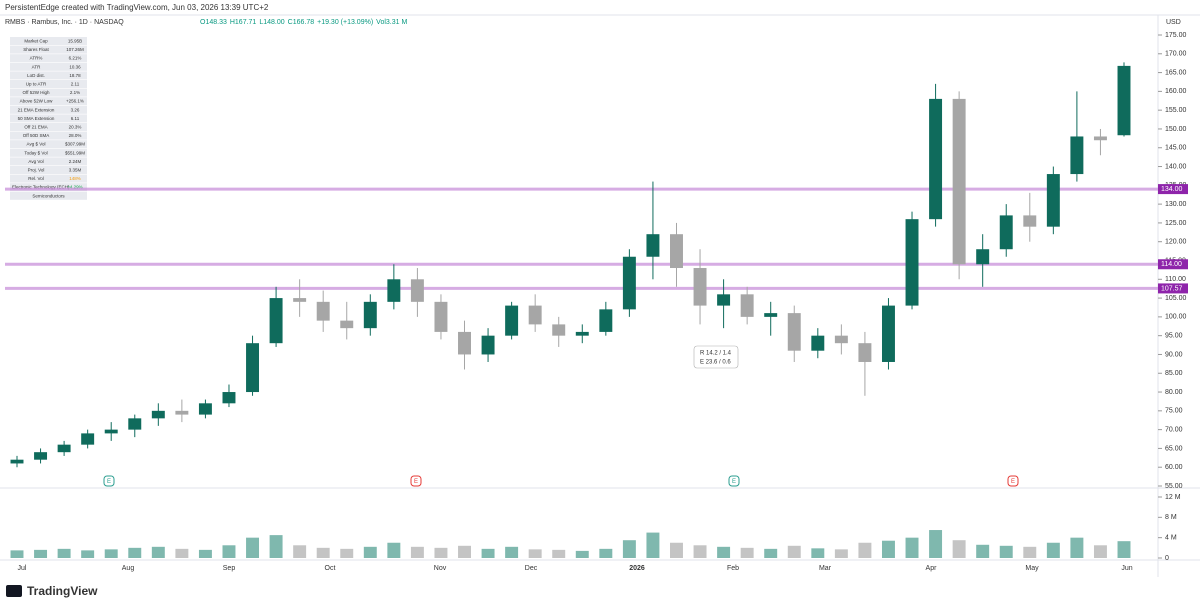 This screenshot has width=1200, height=607. Describe the element at coordinates (1032, 568) in the screenshot. I see `x-tick-label: May` at that location.